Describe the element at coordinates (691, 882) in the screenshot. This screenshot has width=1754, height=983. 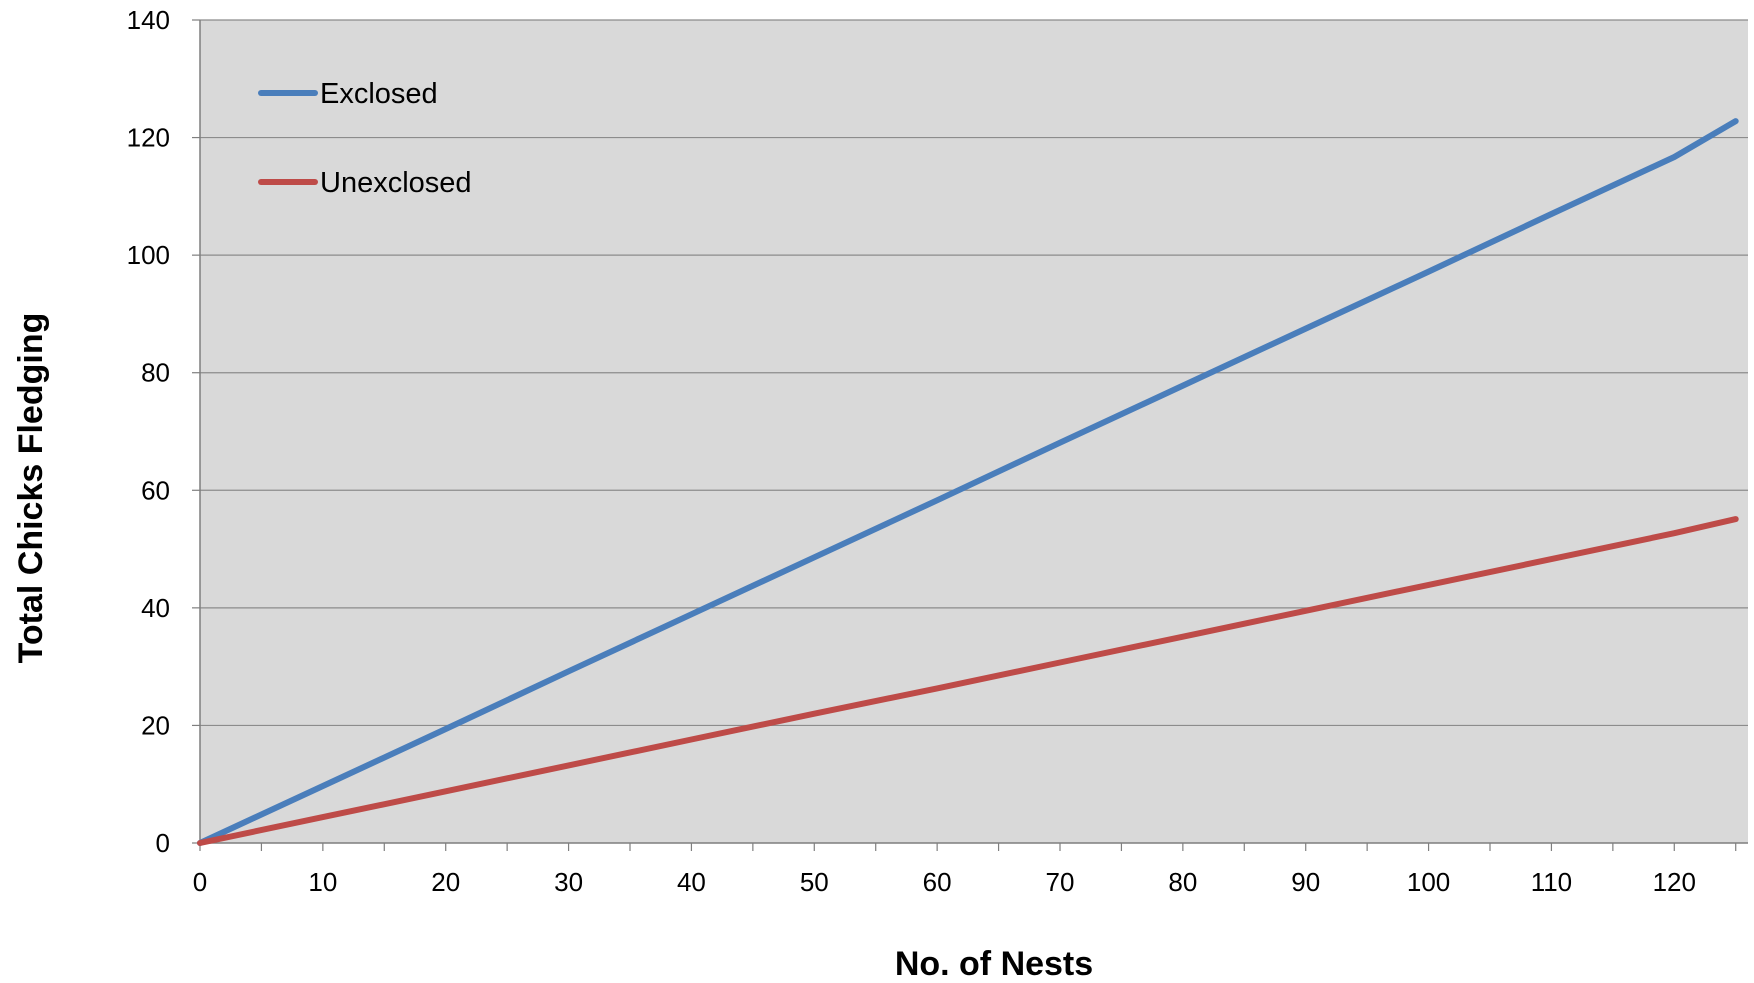
I see `x-tick-label-40: 40` at that location.